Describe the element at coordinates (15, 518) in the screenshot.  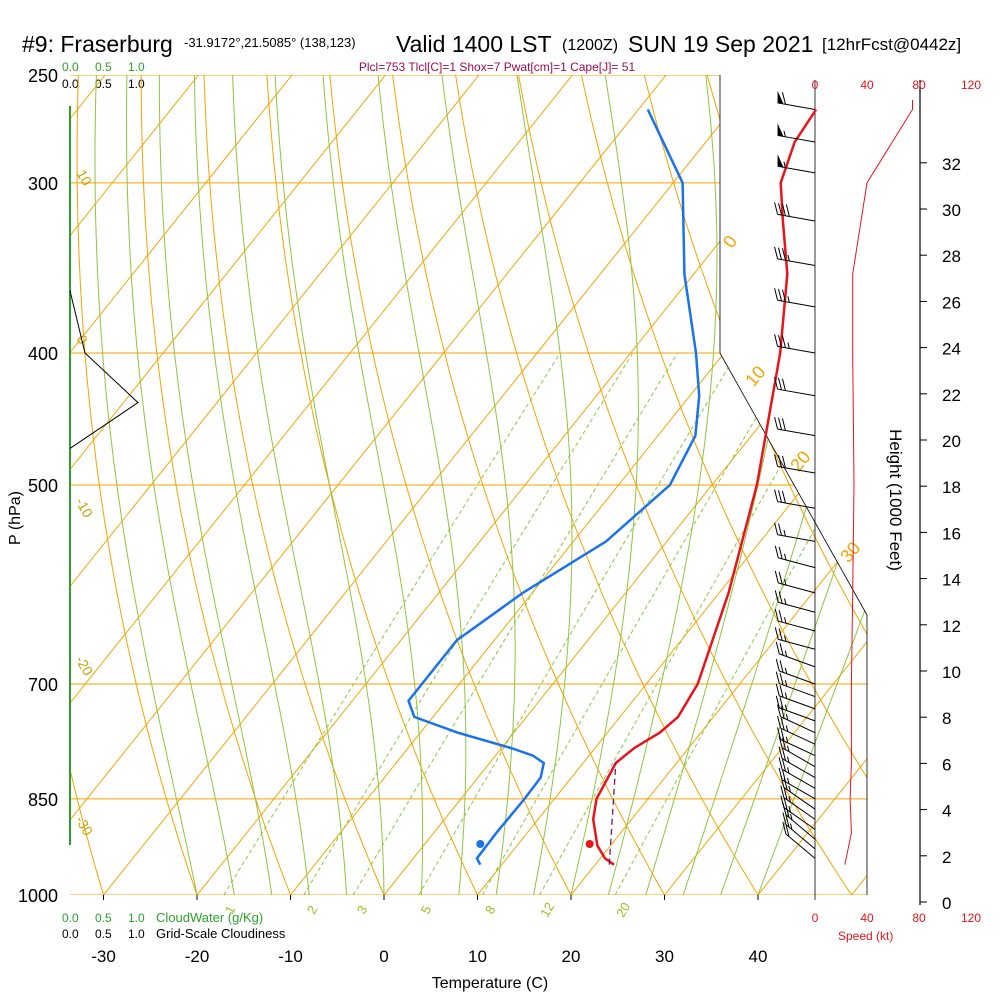
I see `y-axis-title: P (hPa)` at that location.